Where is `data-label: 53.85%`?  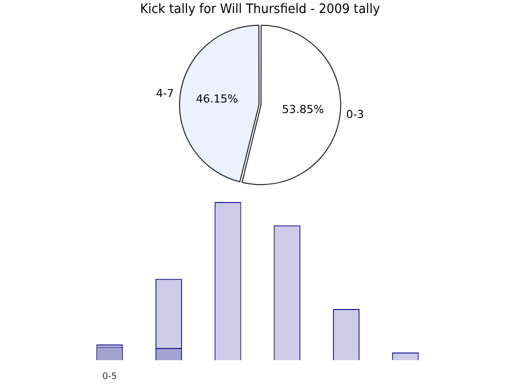 data-label: 53.85% is located at coordinates (303, 109).